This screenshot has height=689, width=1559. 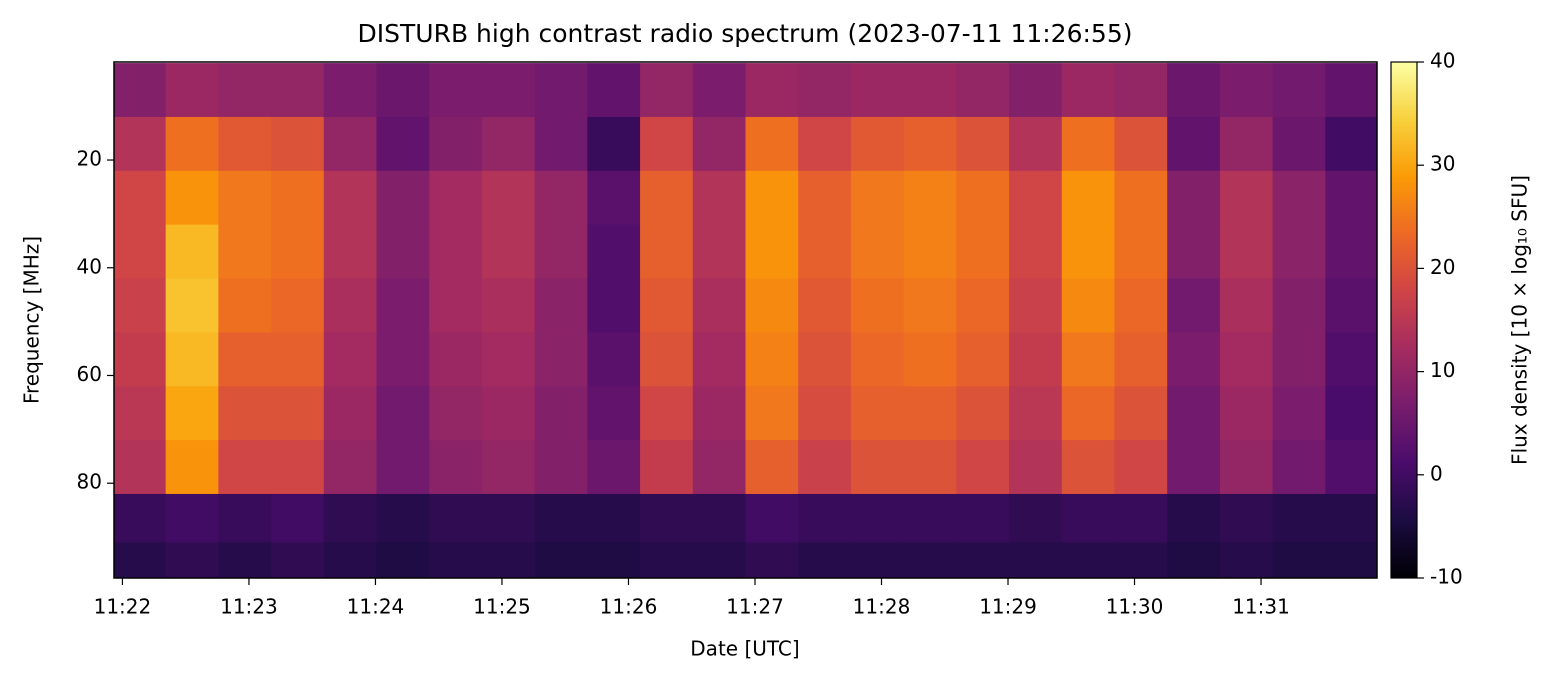 I want to click on colorbar-label: Flux density [10 × log₁₀ SFU], so click(x=1520, y=320).